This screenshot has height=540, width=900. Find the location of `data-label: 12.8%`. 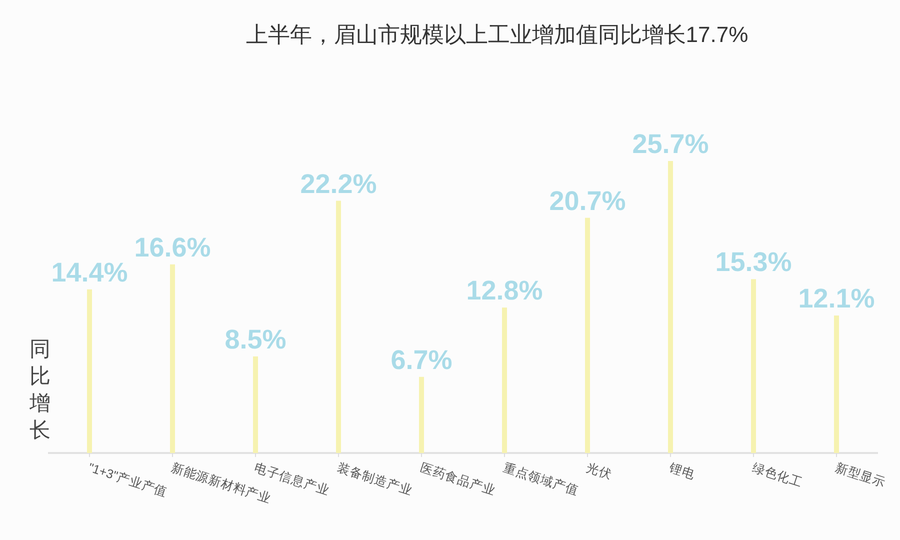

data-label: 12.8% is located at coordinates (504, 291).